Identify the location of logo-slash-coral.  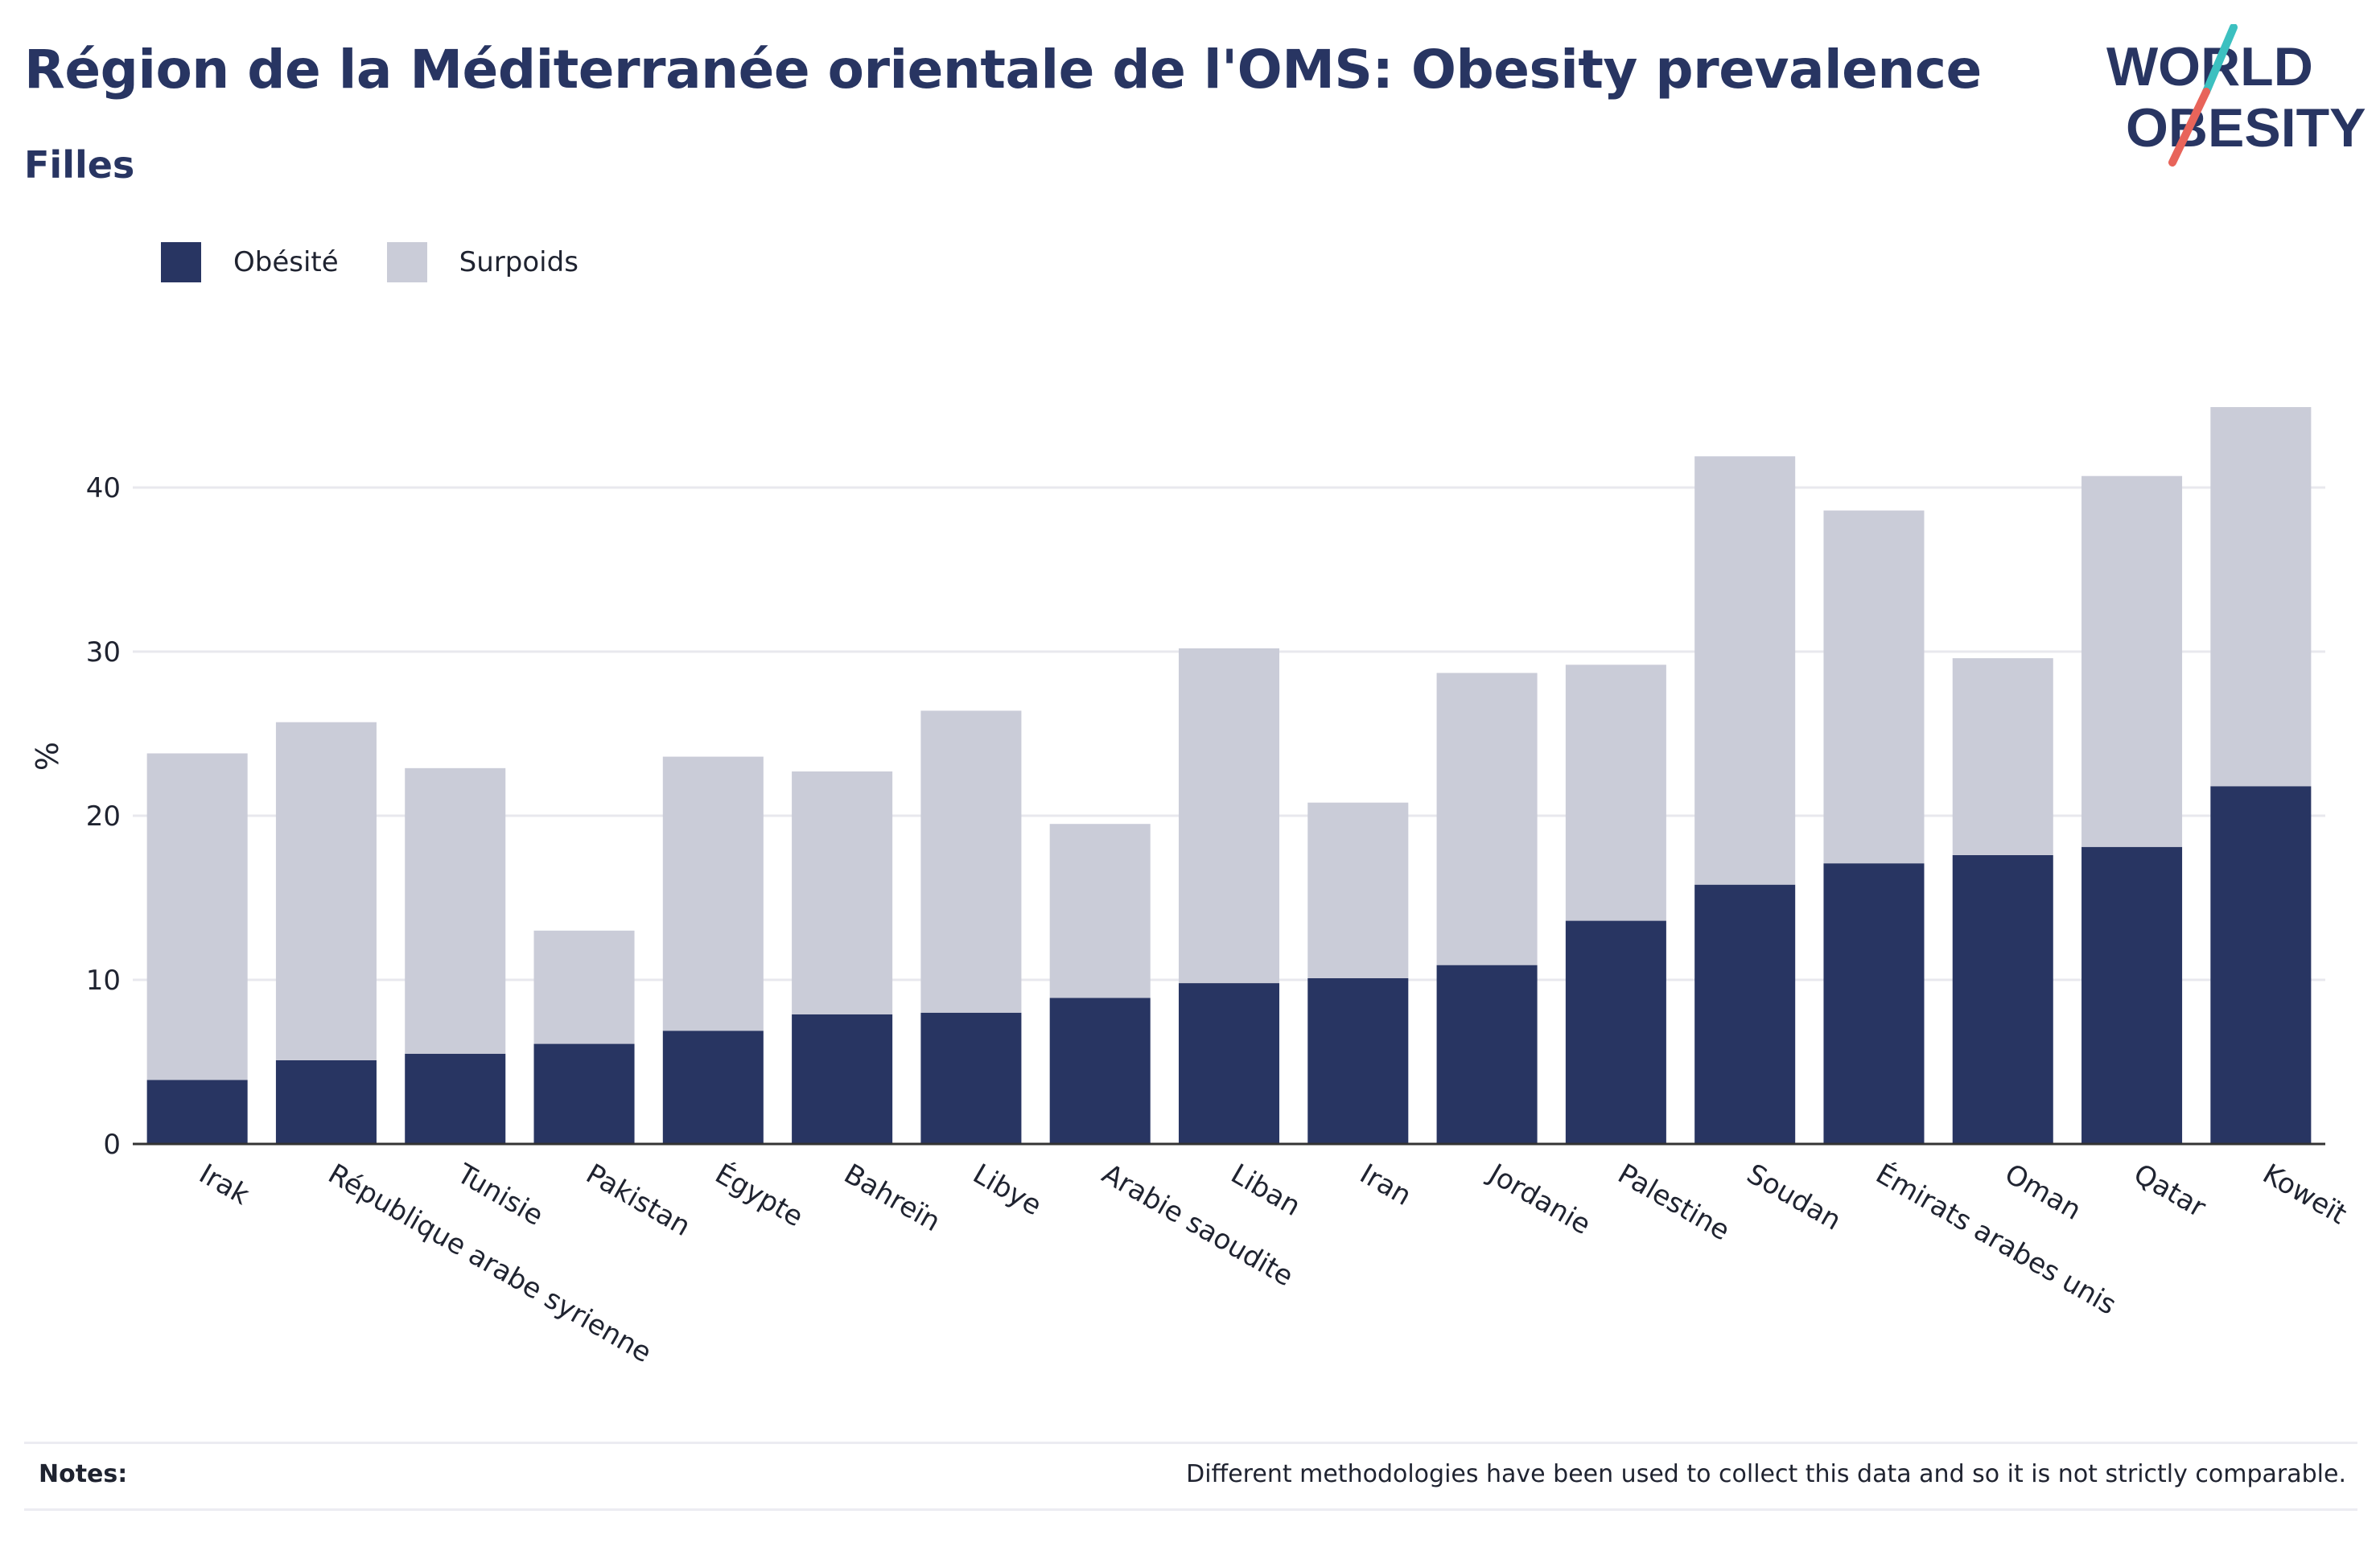
(2189, 127).